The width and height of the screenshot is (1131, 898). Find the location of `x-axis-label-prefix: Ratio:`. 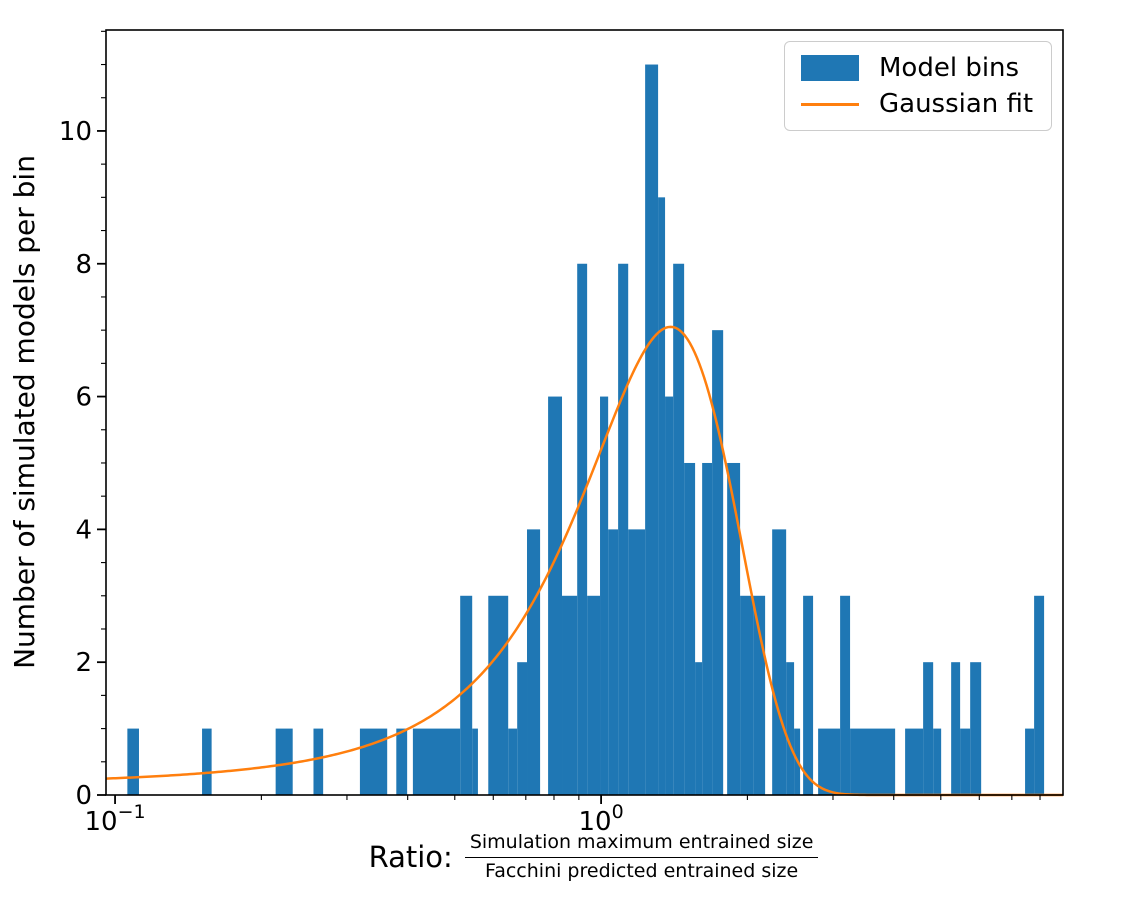

x-axis-label-prefix: Ratio: is located at coordinates (410, 856).